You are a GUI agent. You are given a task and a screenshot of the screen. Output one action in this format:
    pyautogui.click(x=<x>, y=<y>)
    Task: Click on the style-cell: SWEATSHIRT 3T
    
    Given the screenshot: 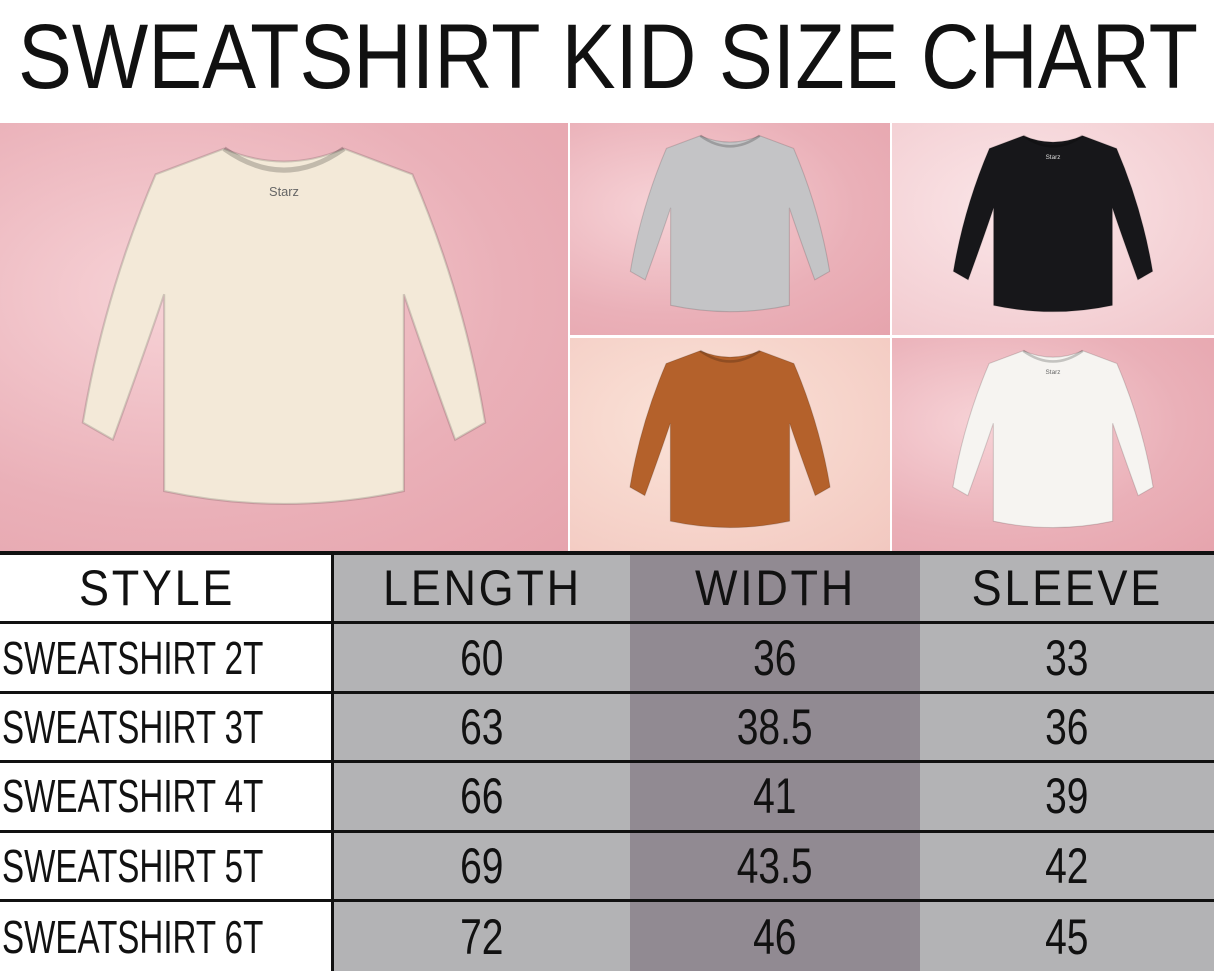 What is the action you would take?
    pyautogui.click(x=167, y=727)
    